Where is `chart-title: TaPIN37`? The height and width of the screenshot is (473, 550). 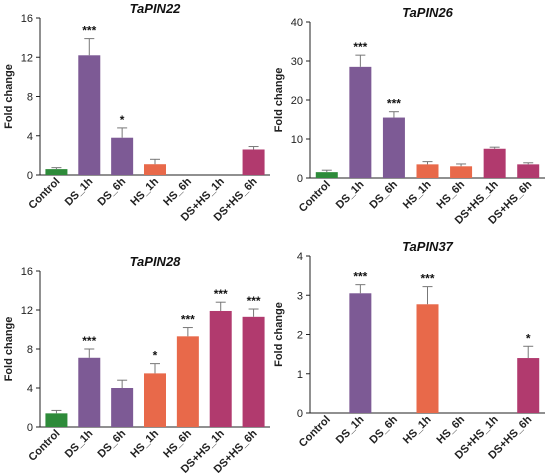
chart-title: TaPIN37 is located at coordinates (428, 246).